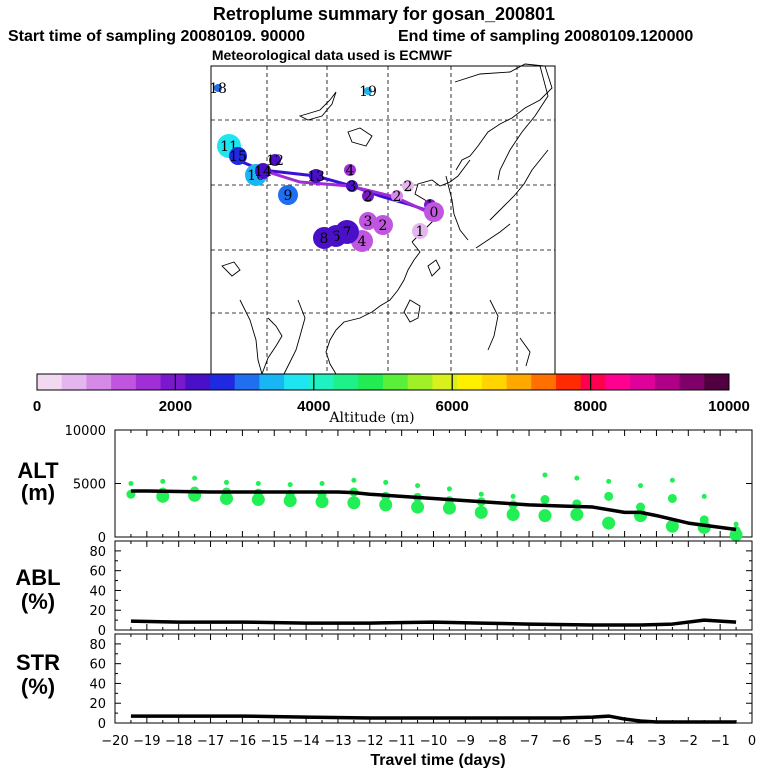 The width and height of the screenshot is (768, 768). I want to click on panel-unit: (m), so click(38, 492).